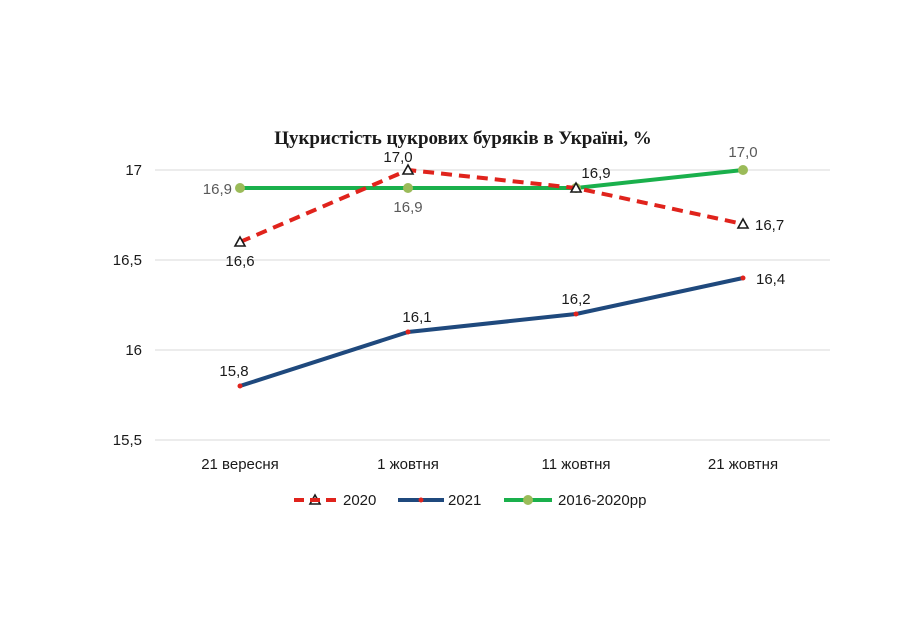  What do you see at coordinates (489, 464) in the screenshot?
I see `x-axis-ticks: 21 вересня 1 жовтня 11 жовтня 21 жовтня` at bounding box center [489, 464].